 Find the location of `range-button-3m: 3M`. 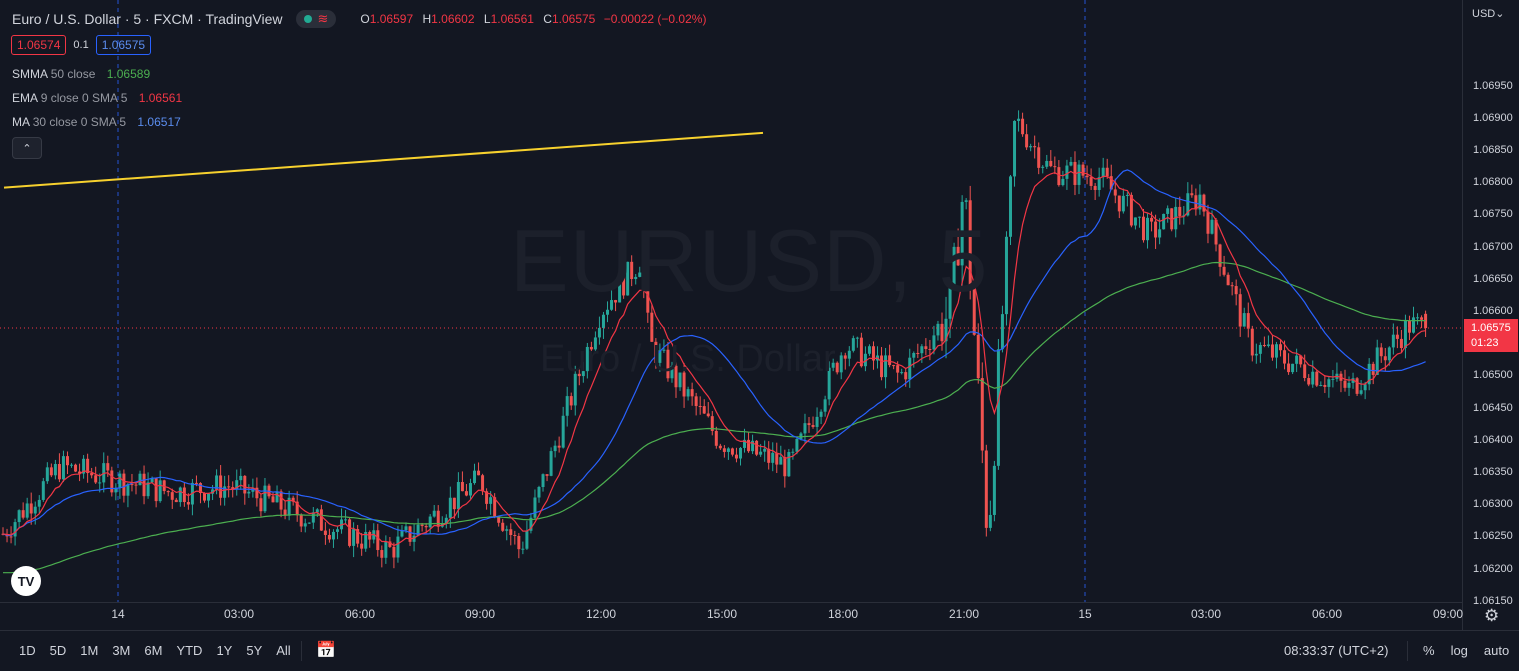

range-button-3m: 3M is located at coordinates (121, 650).